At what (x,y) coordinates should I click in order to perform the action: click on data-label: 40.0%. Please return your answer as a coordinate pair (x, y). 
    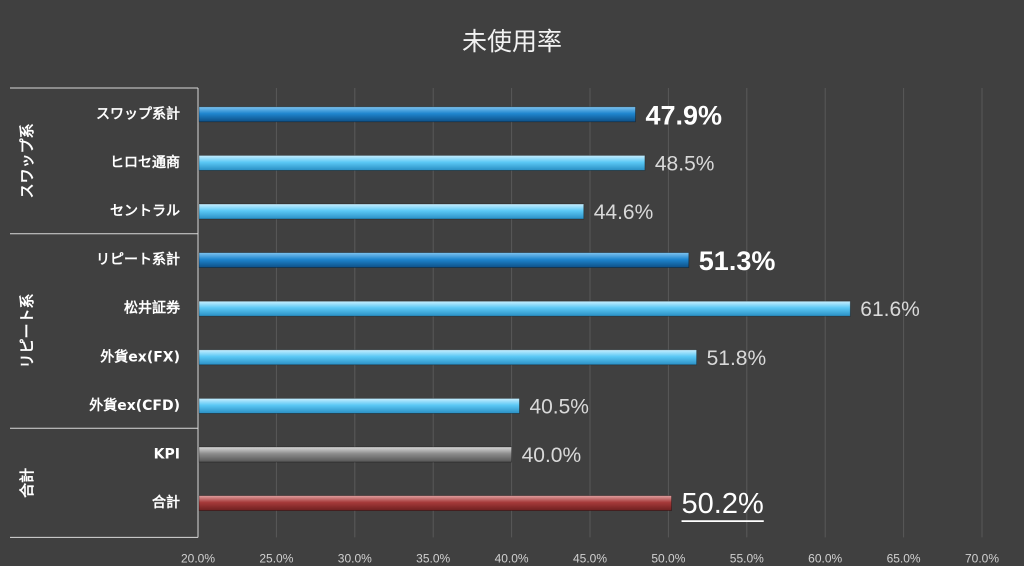
    Looking at the image, I should click on (552, 455).